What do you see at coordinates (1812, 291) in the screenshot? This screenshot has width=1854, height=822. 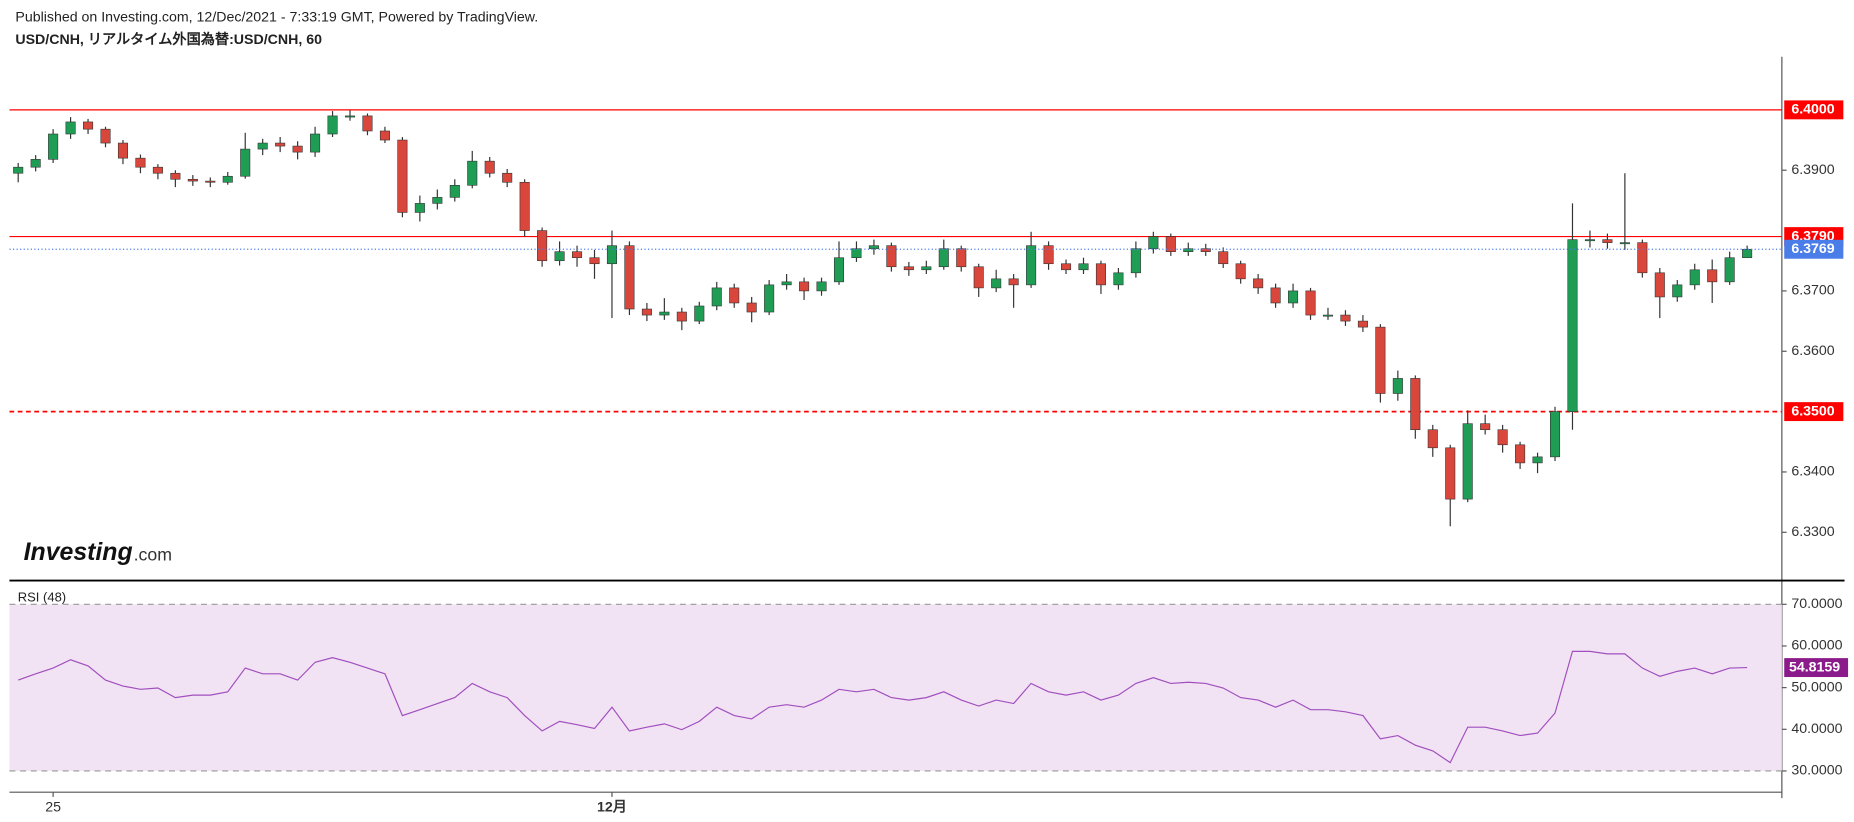 I see `y-tick-label: 6.3700` at bounding box center [1812, 291].